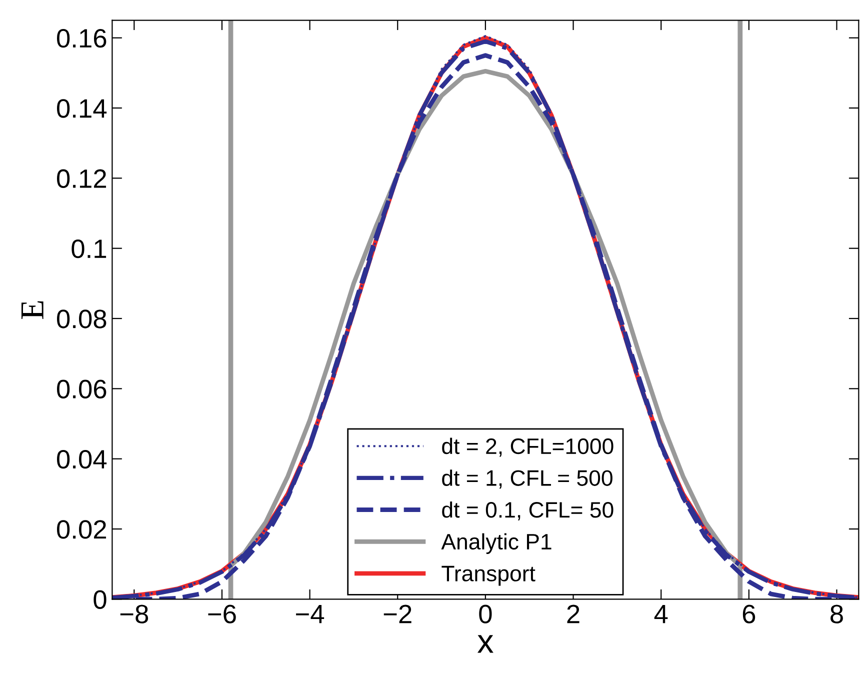 The image size is (863, 677). What do you see at coordinates (528, 510) in the screenshot?
I see `legend-label: dt = 0.1, CFL= 50` at bounding box center [528, 510].